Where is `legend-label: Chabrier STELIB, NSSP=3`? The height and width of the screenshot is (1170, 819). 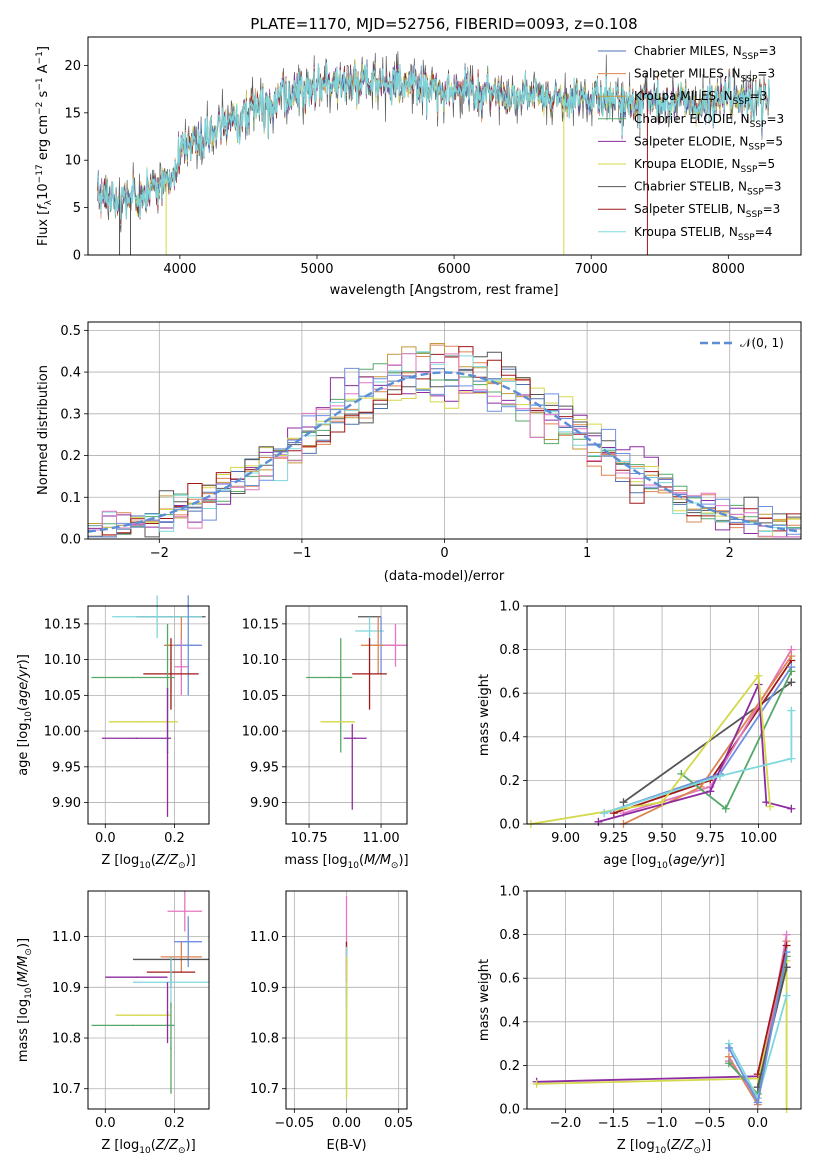 legend-label: Chabrier STELIB, NSSP=3 is located at coordinates (708, 189).